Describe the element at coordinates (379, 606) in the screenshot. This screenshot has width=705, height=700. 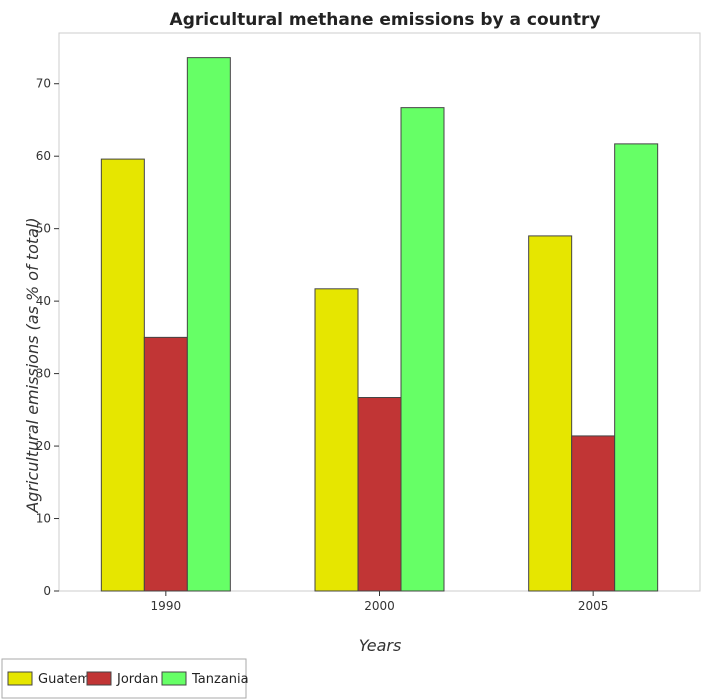
I see `x-tick-label: 2000` at that location.